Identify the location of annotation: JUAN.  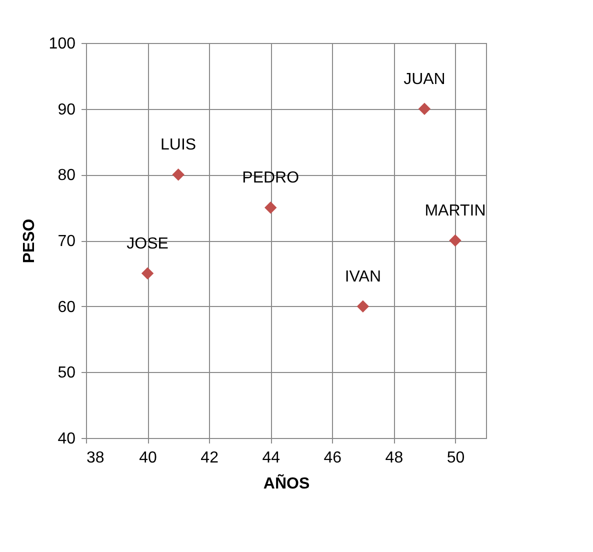
(425, 79).